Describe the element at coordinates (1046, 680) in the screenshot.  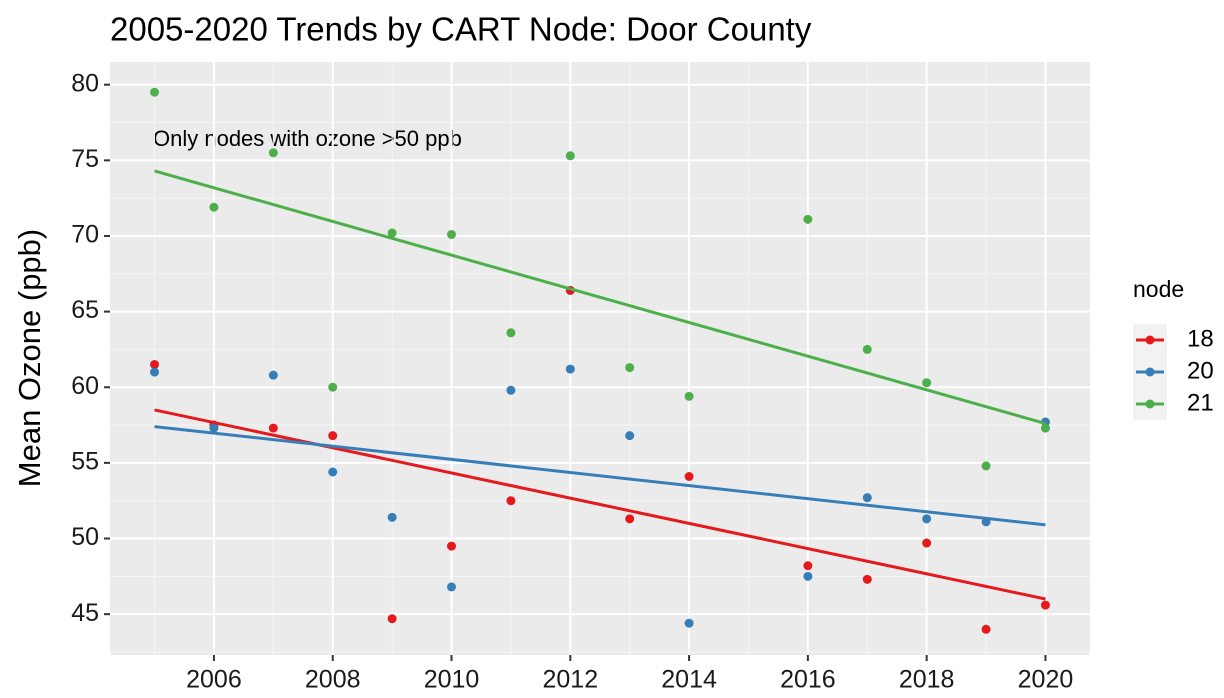
I see `x-tick-label: 2020` at that location.